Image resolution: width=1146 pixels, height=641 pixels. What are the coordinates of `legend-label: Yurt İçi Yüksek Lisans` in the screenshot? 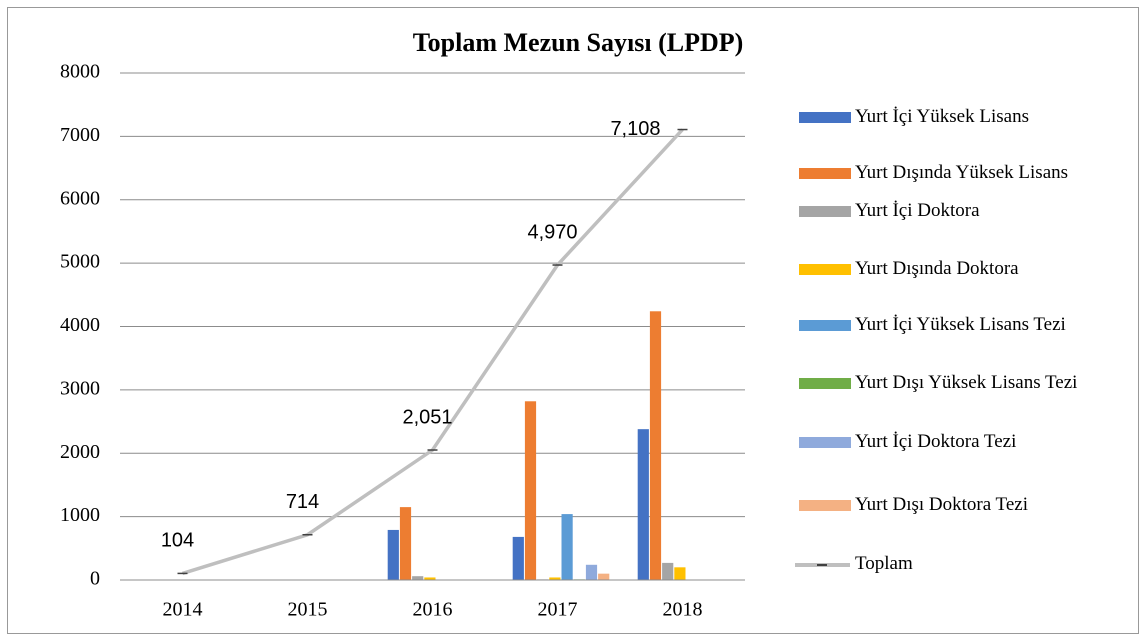 It's located at (942, 116).